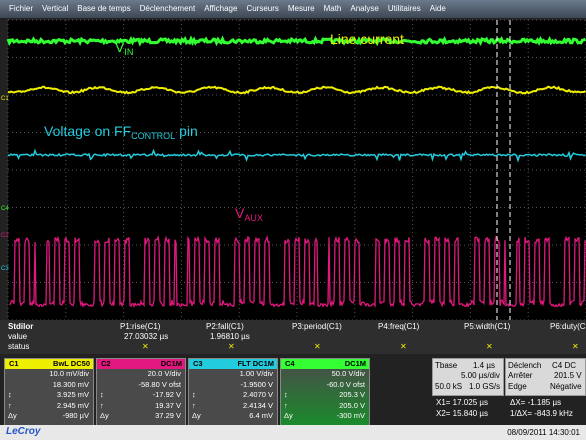  I want to click on brand: LeCroy, so click(23, 431).